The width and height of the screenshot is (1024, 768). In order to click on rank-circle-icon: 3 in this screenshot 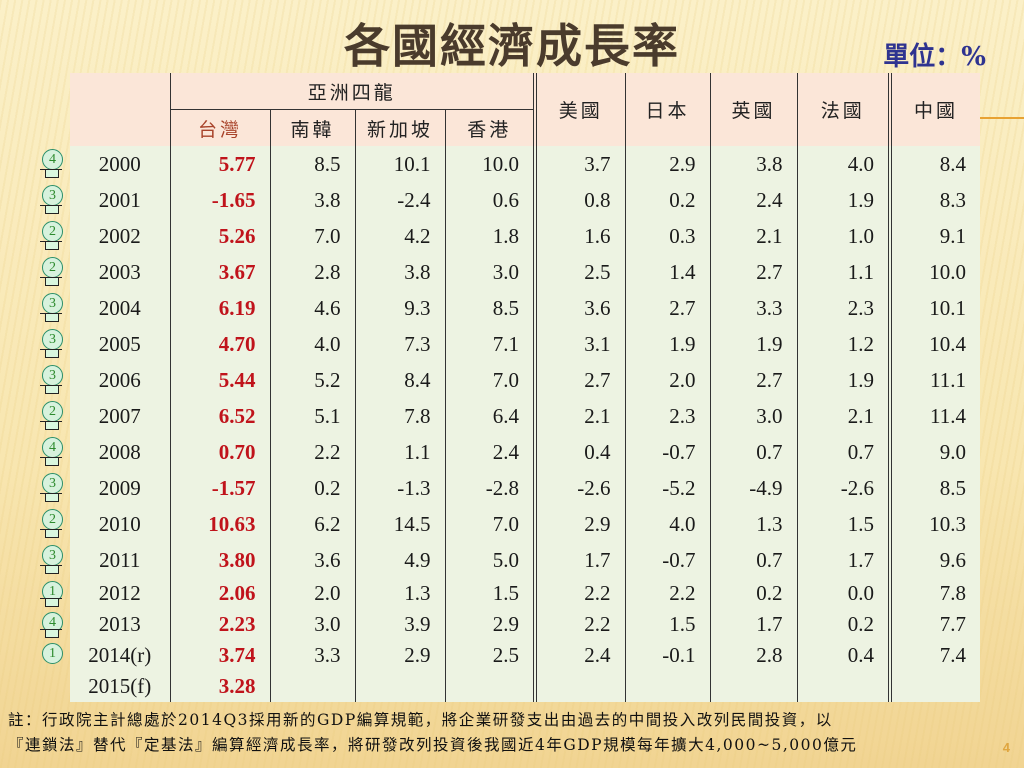, I will do `click(52, 339)`.